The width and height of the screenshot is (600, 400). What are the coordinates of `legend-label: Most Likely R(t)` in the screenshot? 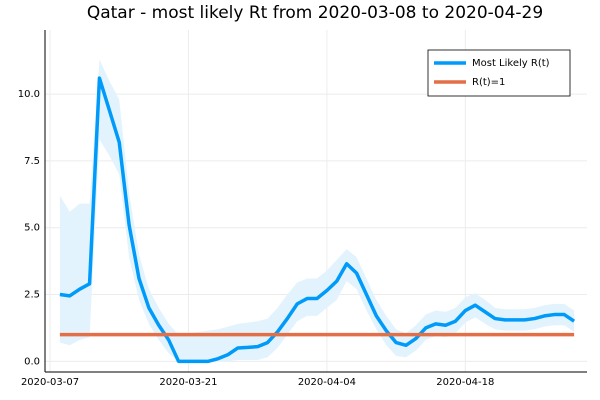 It's located at (511, 63).